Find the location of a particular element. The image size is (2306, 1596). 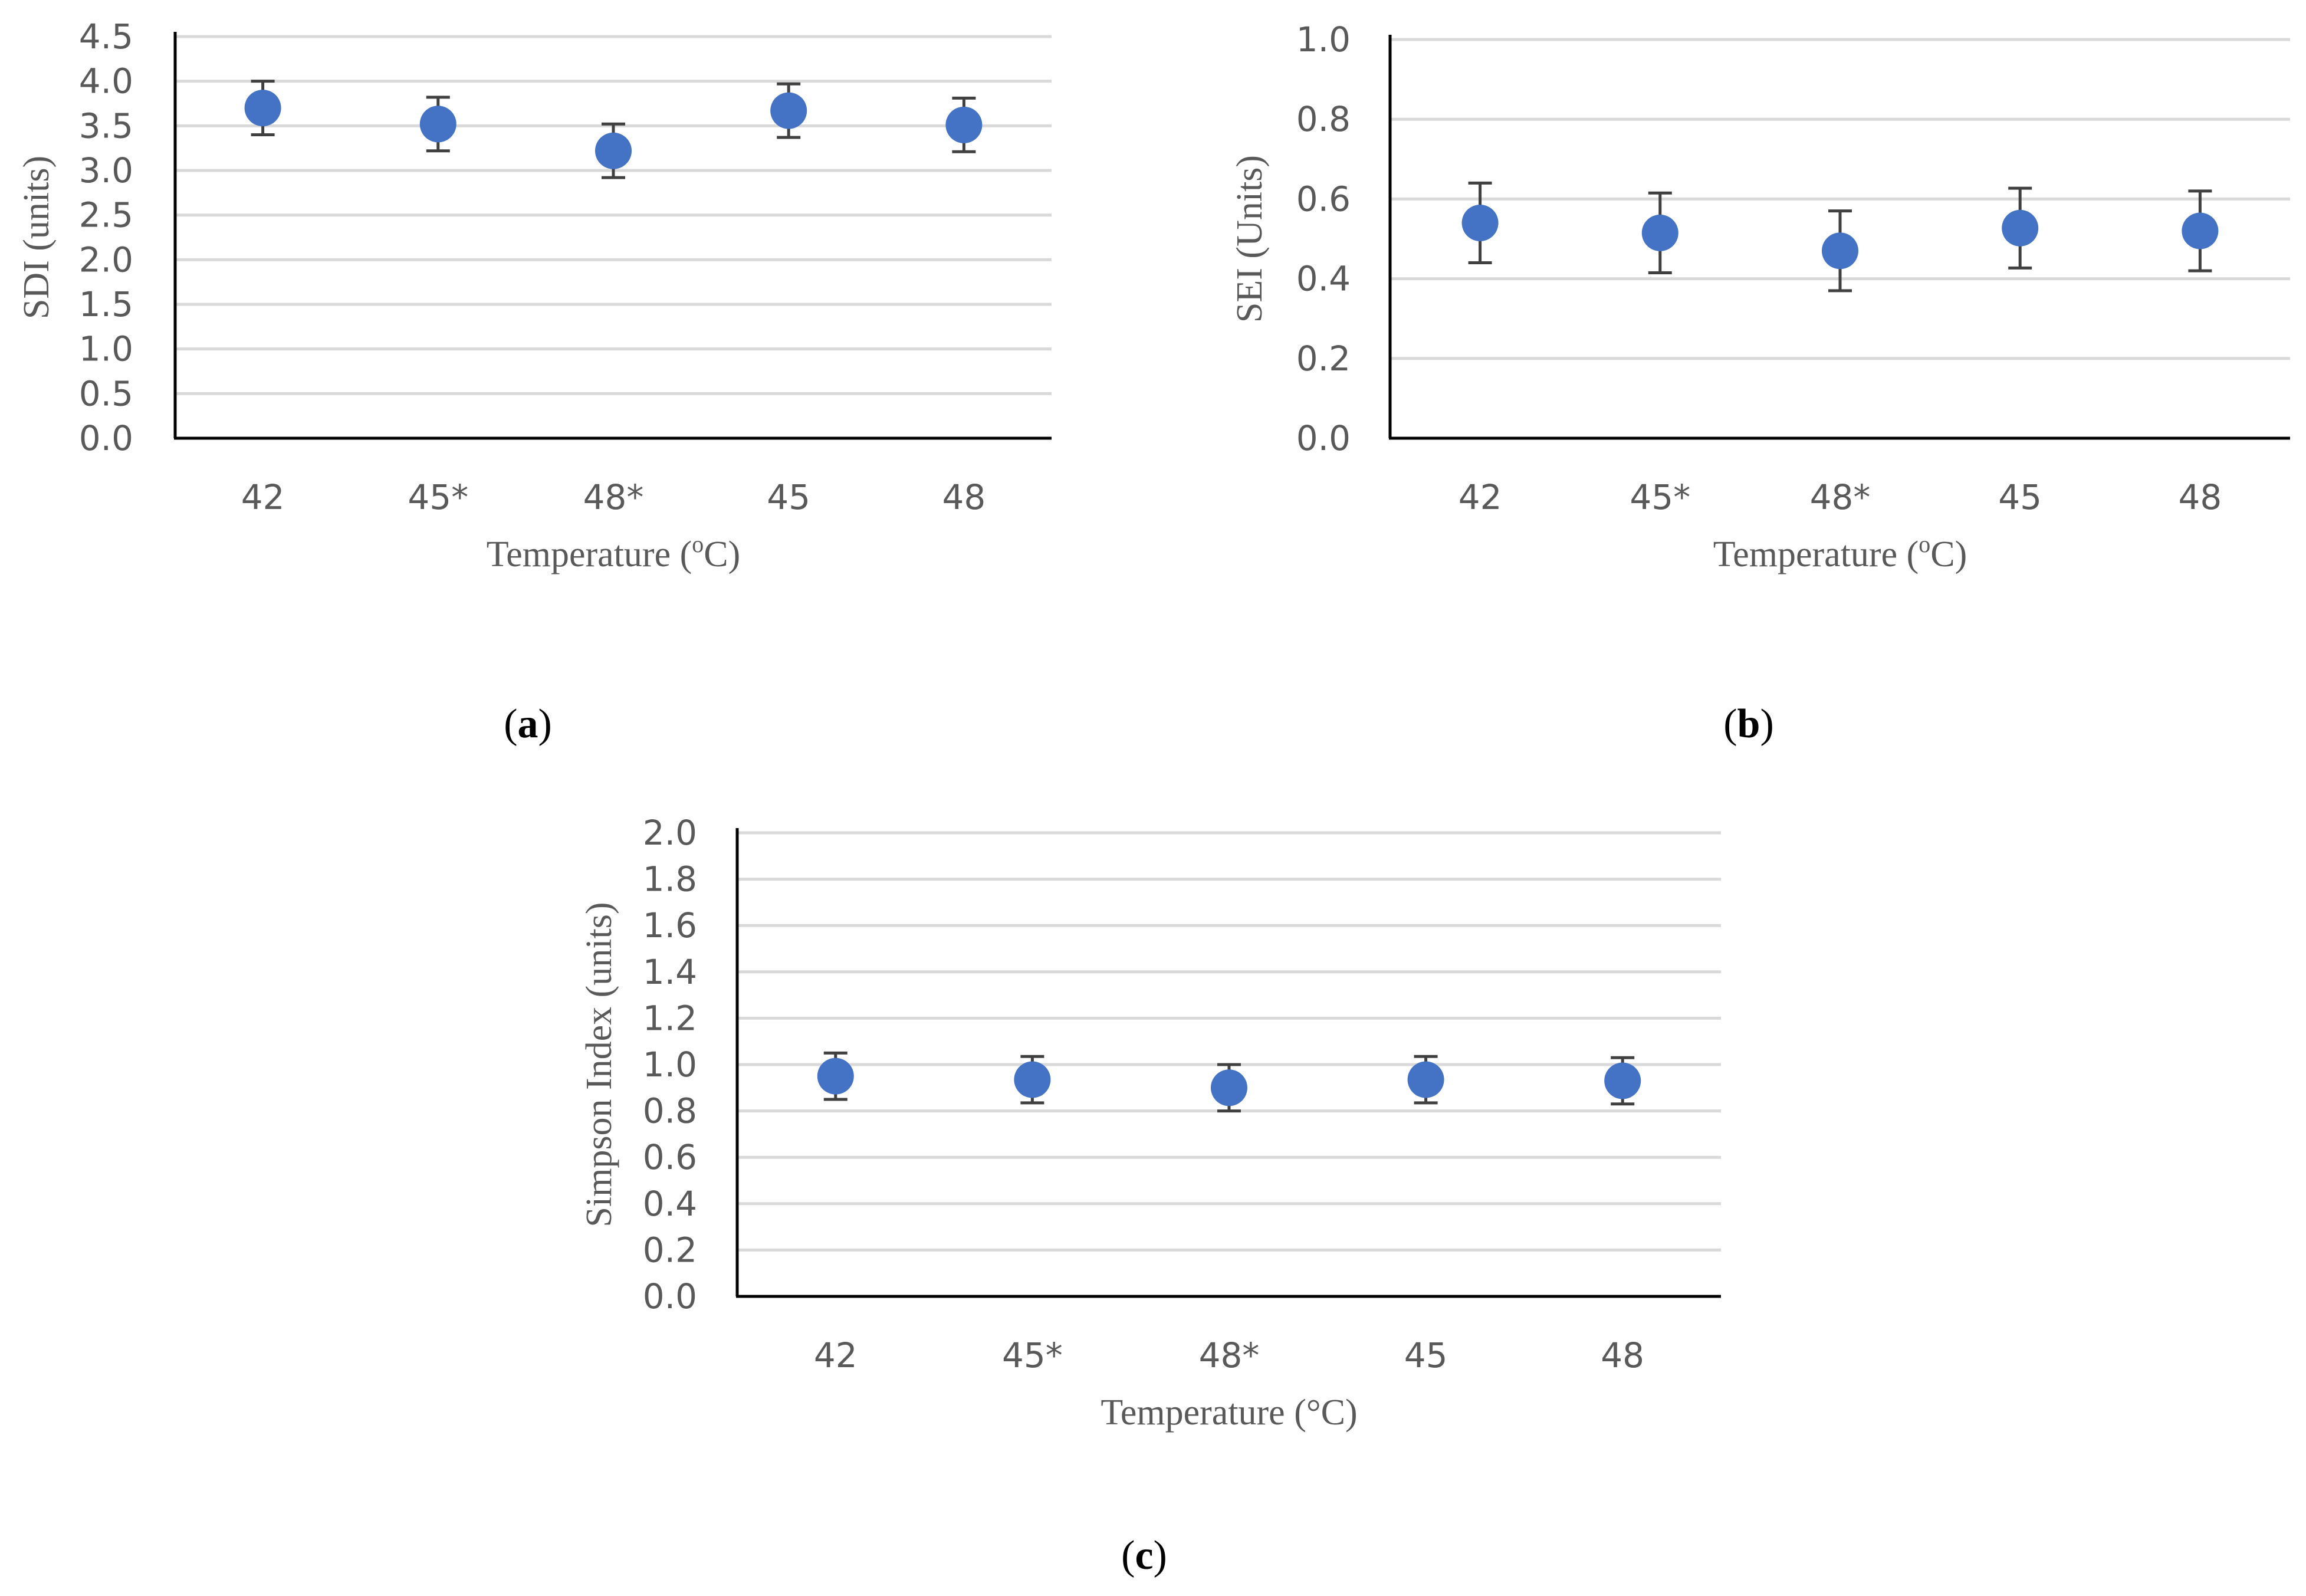

panel-label-letter: a is located at coordinates (528, 724).